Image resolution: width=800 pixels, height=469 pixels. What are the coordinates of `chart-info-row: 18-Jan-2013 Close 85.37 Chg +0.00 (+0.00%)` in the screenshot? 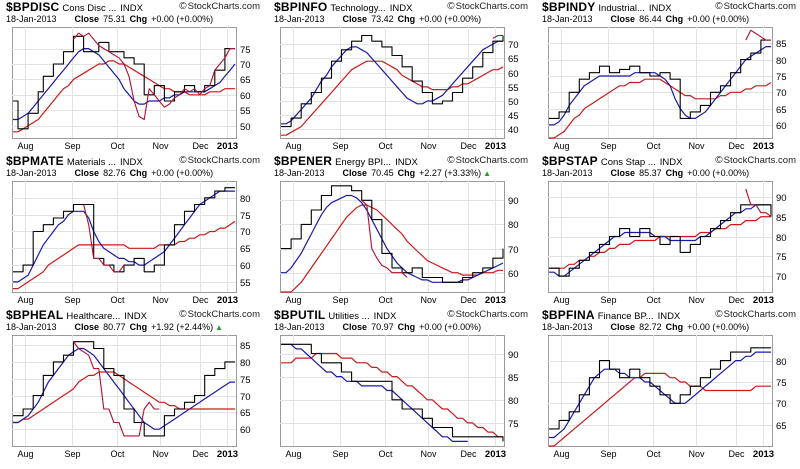 It's located at (645, 173).